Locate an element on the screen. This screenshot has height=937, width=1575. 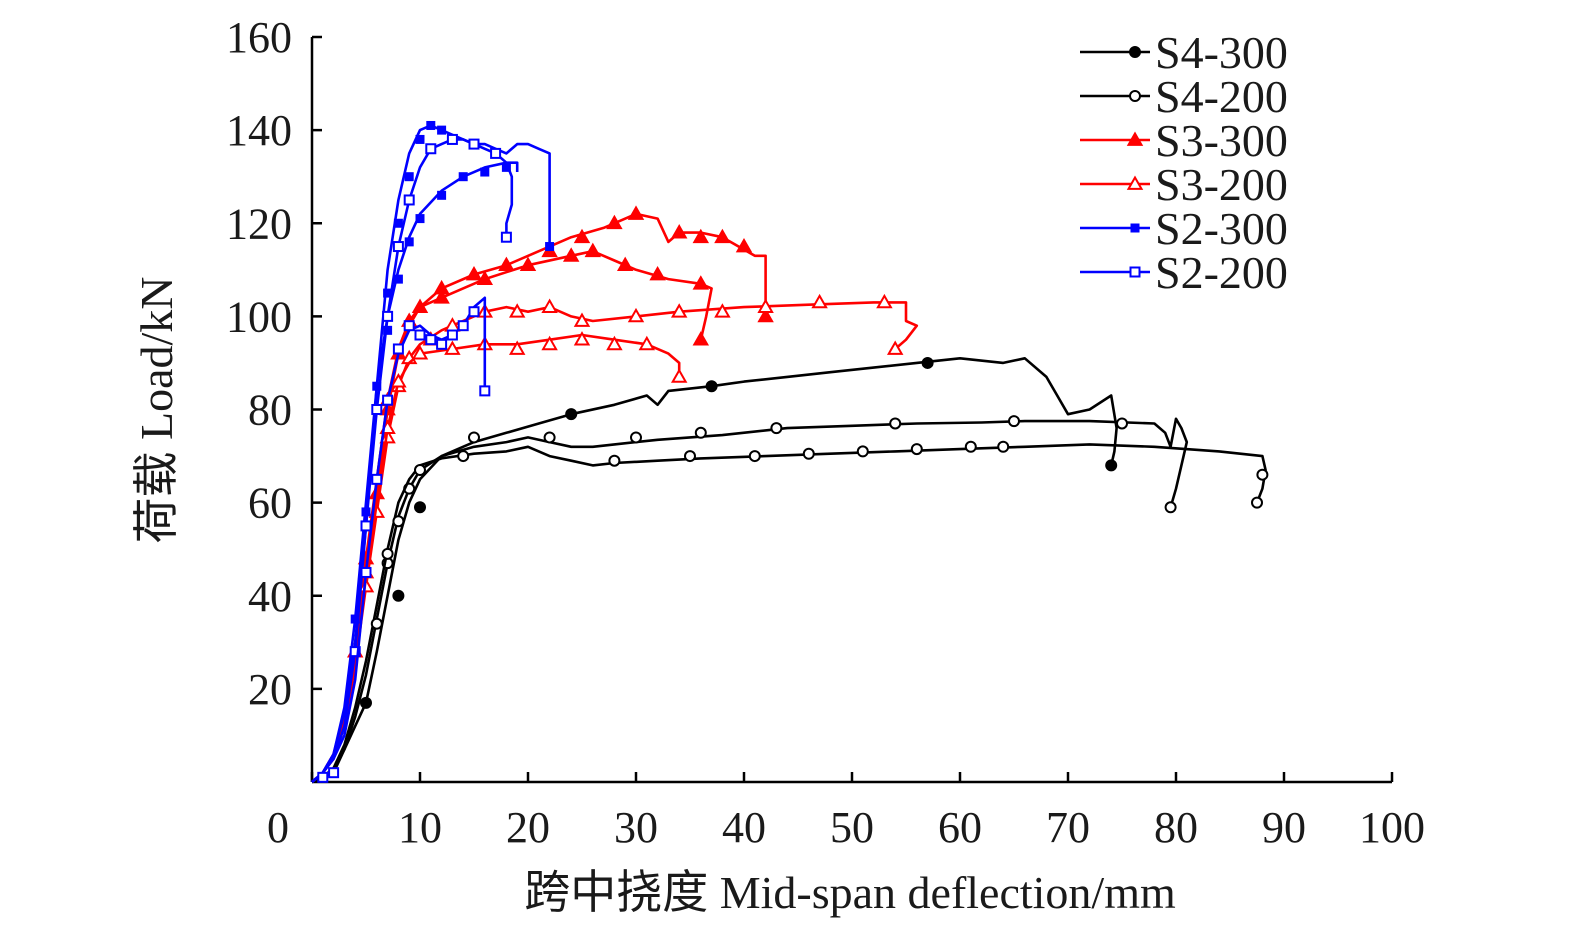
legend-label: S2-300 is located at coordinates (1221, 228).